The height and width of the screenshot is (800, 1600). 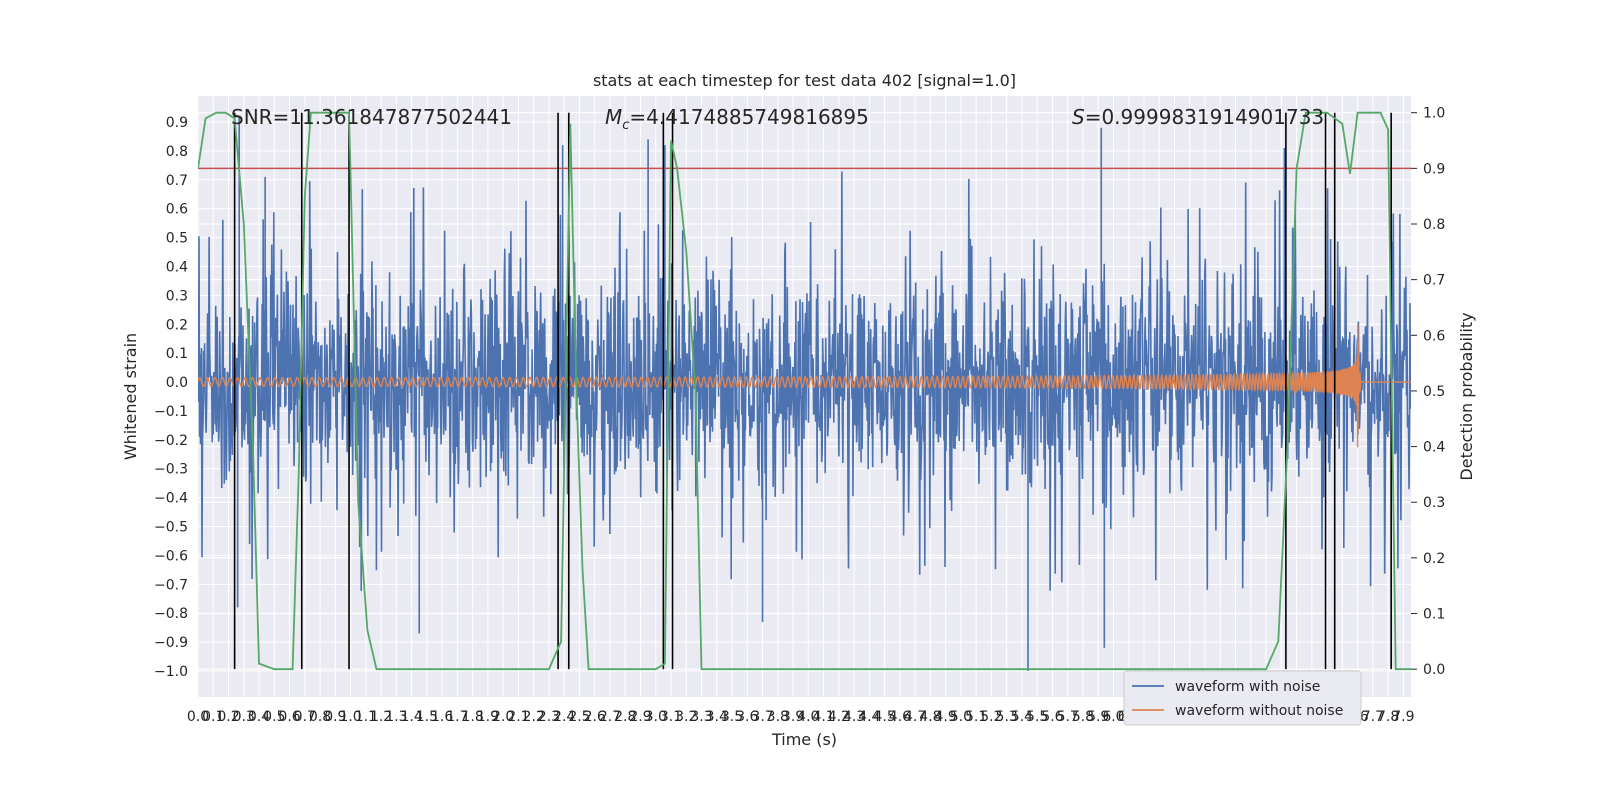 I want to click on y-tick-label: 0.0, so click(x=177, y=383).